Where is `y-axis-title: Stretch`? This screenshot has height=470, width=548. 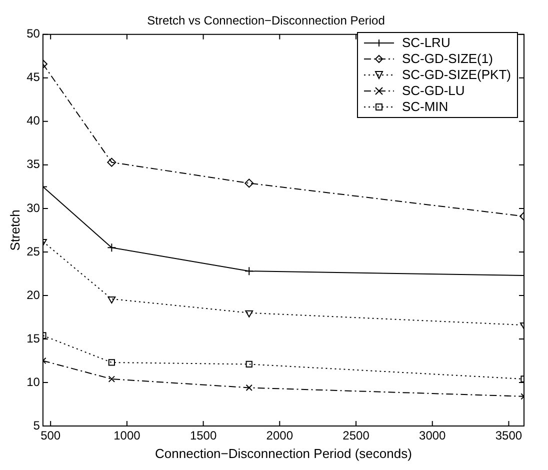 y-axis-title: Stretch is located at coordinates (14, 230).